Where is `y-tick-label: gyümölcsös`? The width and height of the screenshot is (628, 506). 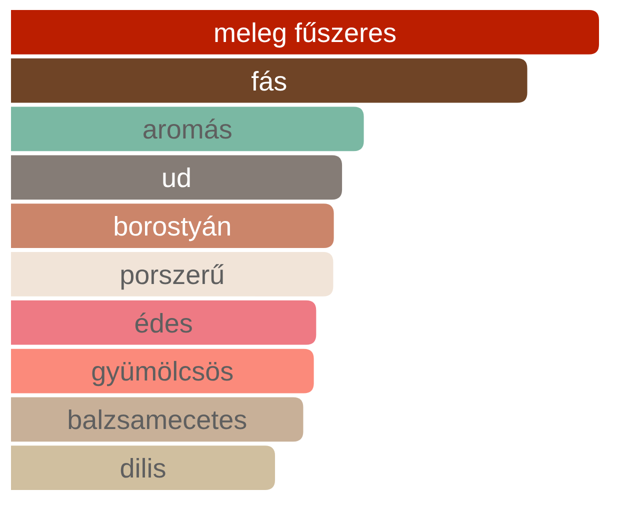
y-tick-label: gyümölcsös is located at coordinates (162, 371).